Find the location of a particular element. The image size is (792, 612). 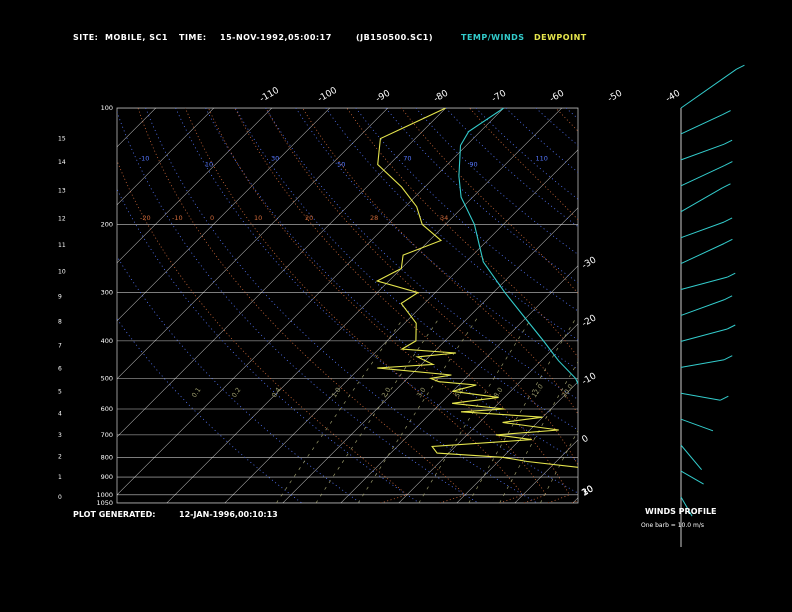

isotherm-label-top: -70 is located at coordinates (499, 96).